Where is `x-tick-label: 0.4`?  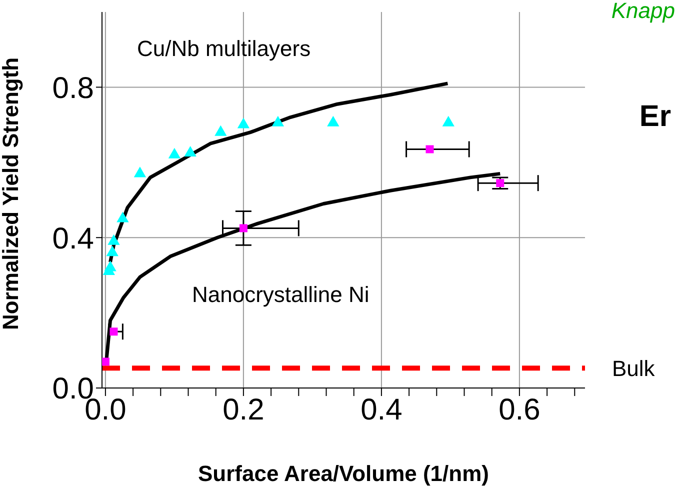
x-tick-label: 0.4 is located at coordinates (381, 409).